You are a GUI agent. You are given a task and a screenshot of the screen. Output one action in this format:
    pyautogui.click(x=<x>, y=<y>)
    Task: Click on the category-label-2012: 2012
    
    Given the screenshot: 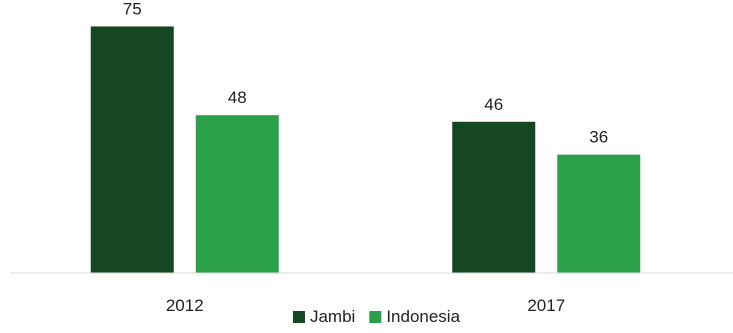 What is the action you would take?
    pyautogui.click(x=185, y=305)
    